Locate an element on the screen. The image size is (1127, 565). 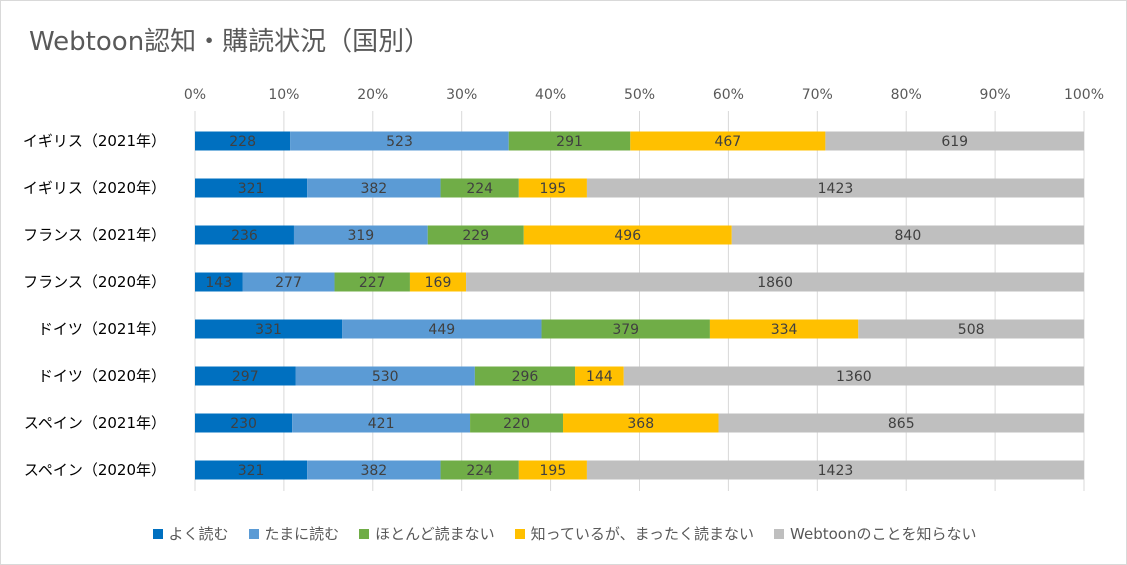
x-tick-label: 30% is located at coordinates (461, 95).